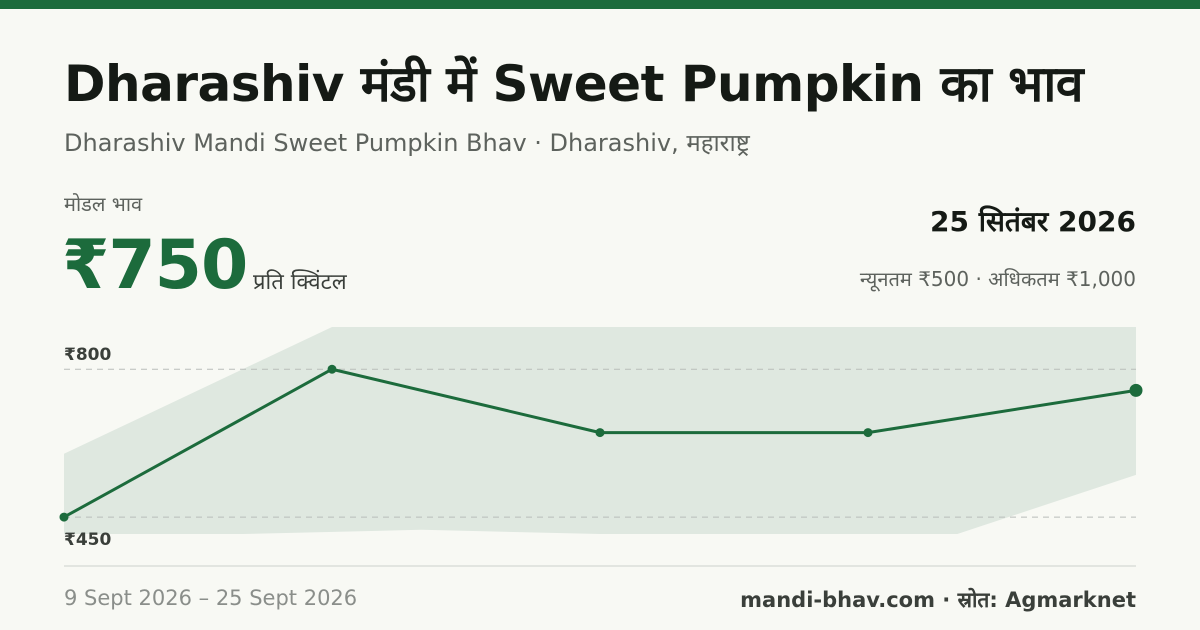 The width and height of the screenshot is (1200, 630). Describe the element at coordinates (155, 265) in the screenshot. I see `modal-price-value: ₹750` at that location.